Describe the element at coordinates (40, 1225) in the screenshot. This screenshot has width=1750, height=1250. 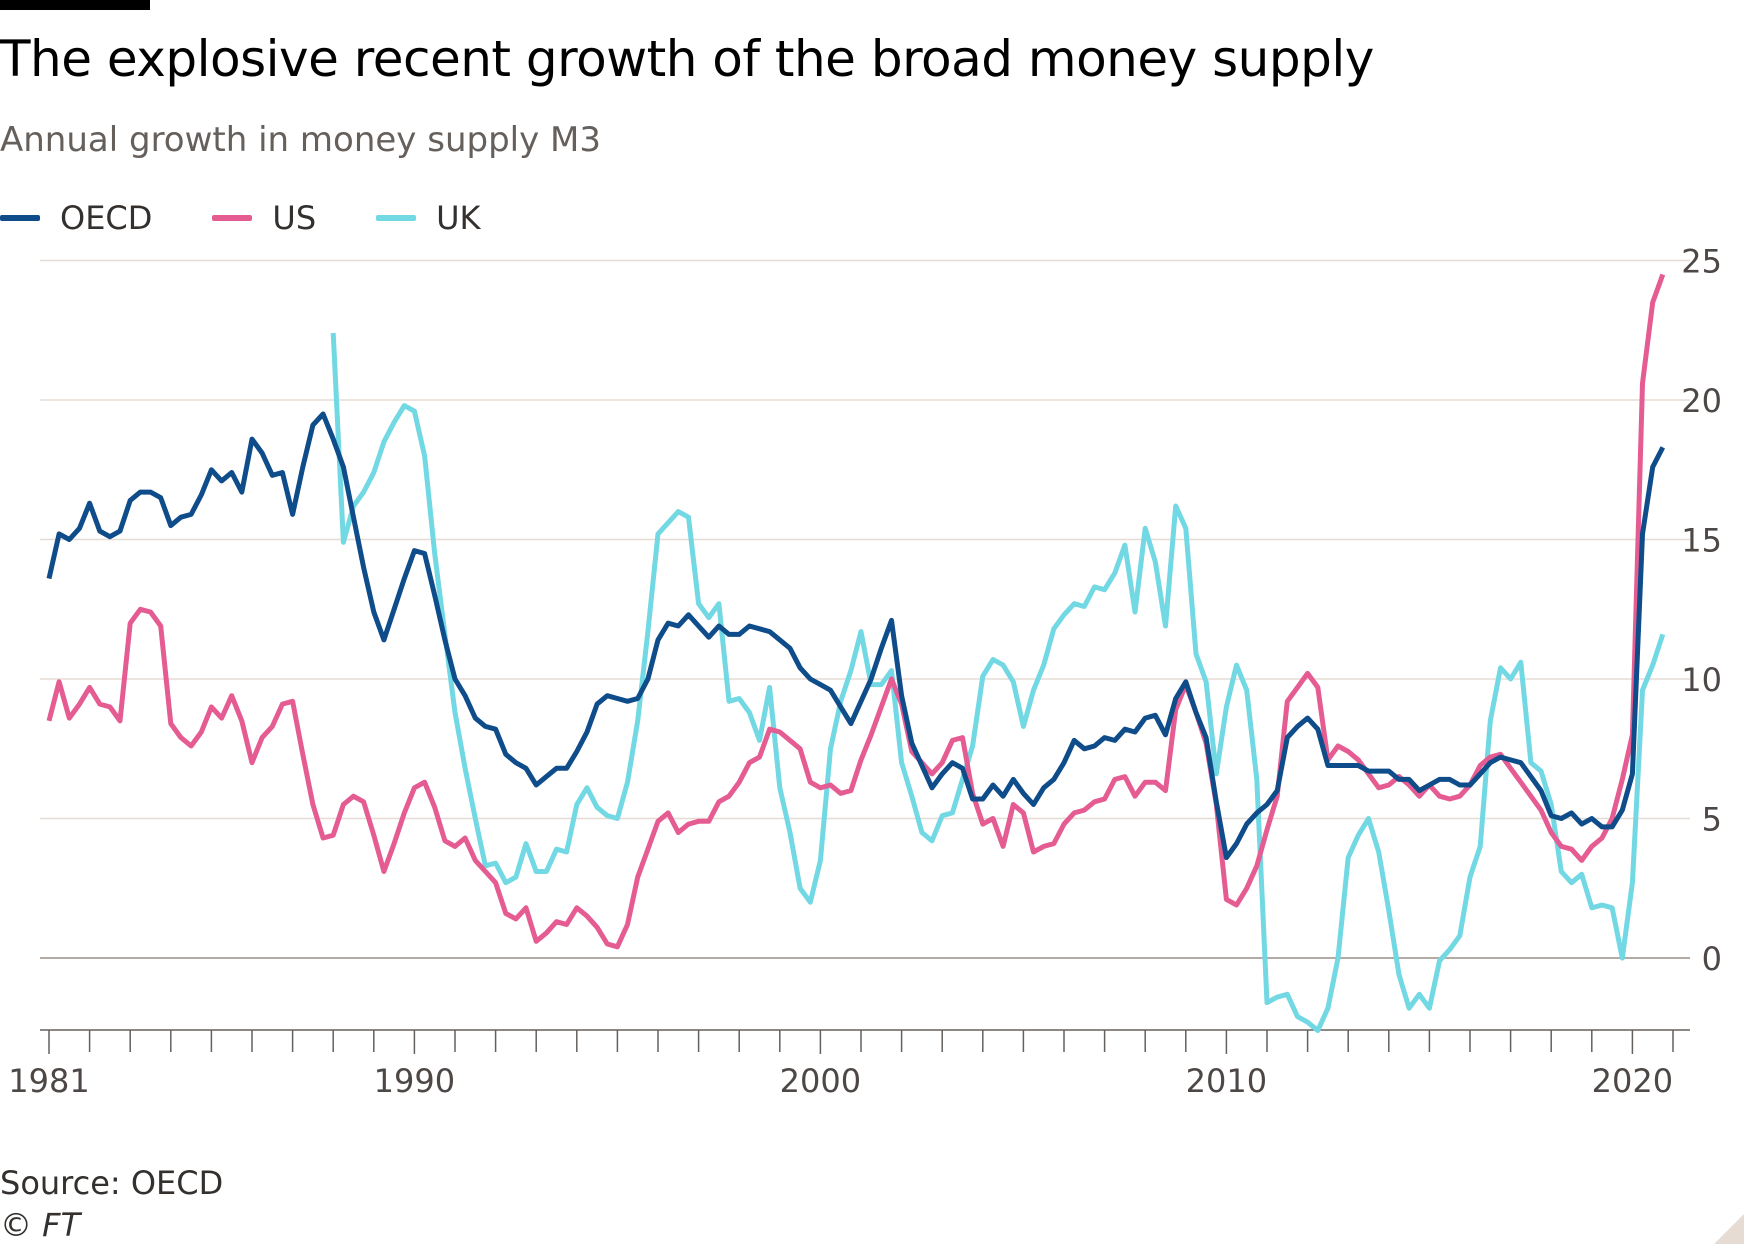
I see `copyright-note: © FT` at that location.